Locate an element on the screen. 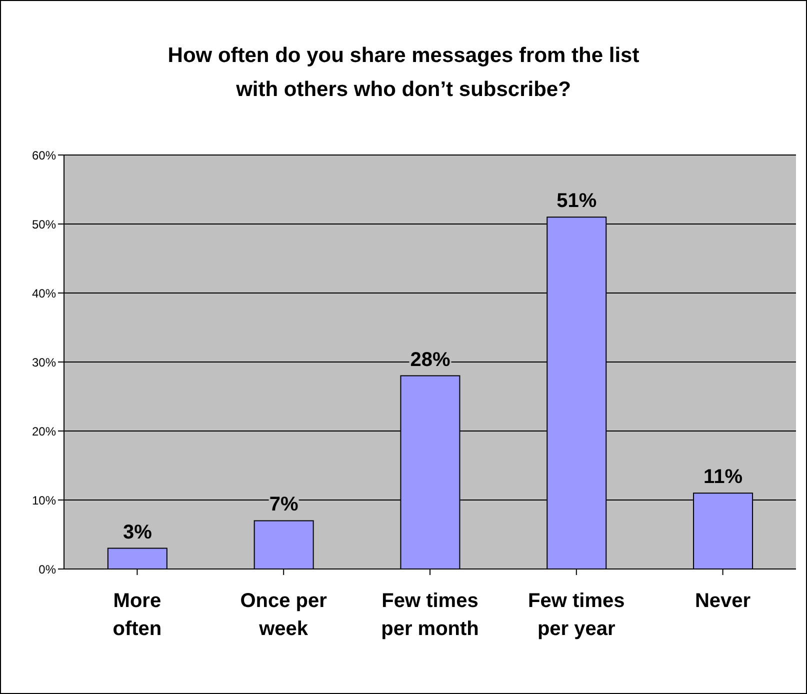 This screenshot has height=694, width=807. y-tick-label: 40% is located at coordinates (44, 293).